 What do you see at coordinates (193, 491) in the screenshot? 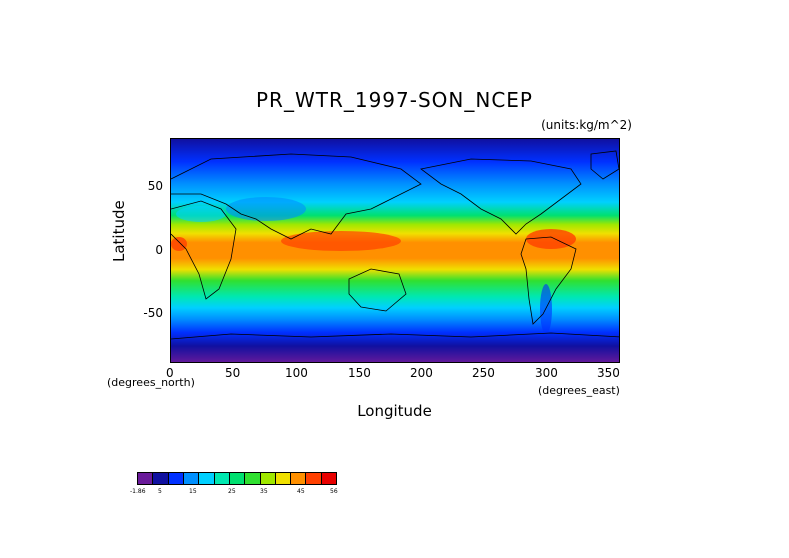
I see `colorbar-label: 15` at bounding box center [193, 491].